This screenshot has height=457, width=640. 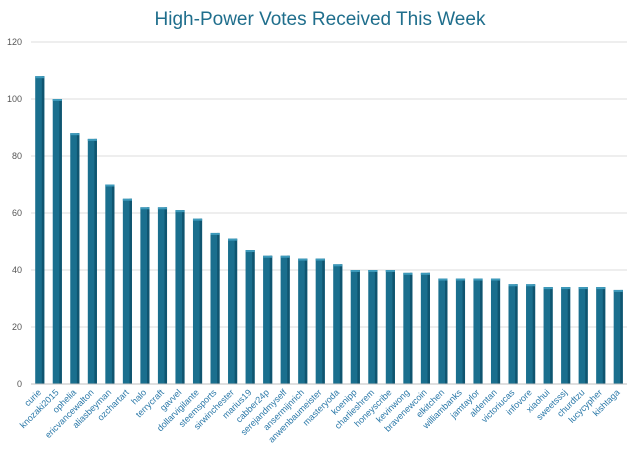 What do you see at coordinates (17, 270) in the screenshot?
I see `y-tick-label: 40` at bounding box center [17, 270].